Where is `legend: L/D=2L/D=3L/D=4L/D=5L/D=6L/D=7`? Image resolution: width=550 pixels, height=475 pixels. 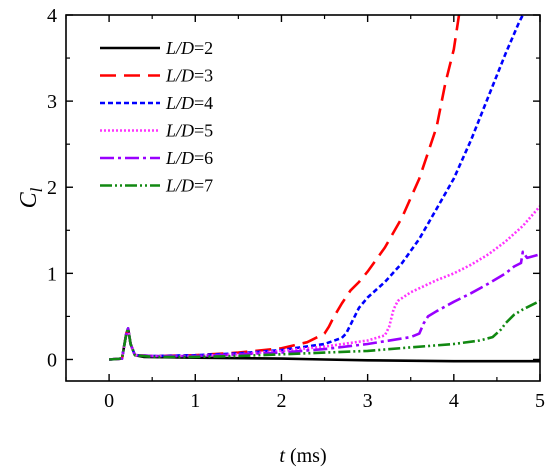
legend: L/D=2L/D=3L/D=4L/D=5L/D=6L/D=7 is located at coordinates (156, 117).